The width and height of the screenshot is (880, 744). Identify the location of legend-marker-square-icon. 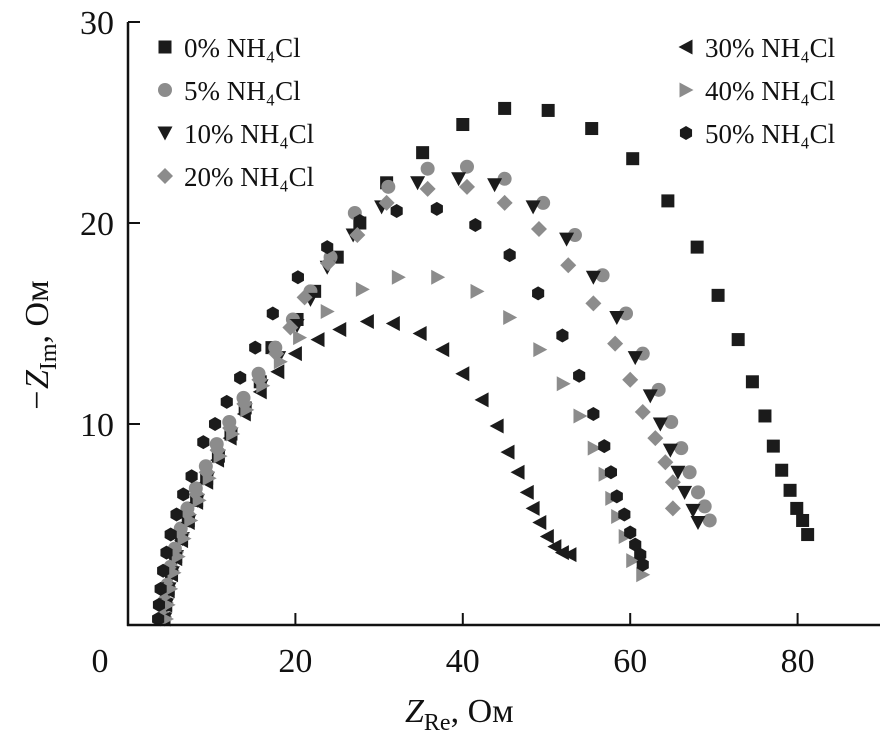
(165, 47).